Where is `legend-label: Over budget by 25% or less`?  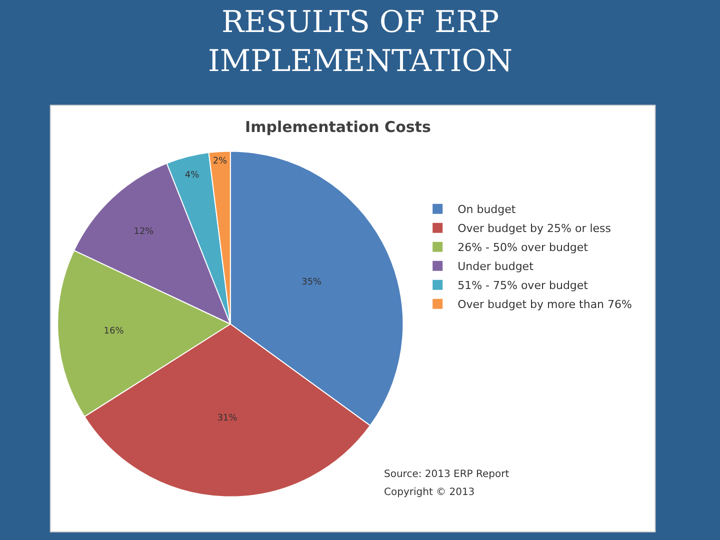 legend-label: Over budget by 25% or less is located at coordinates (535, 229).